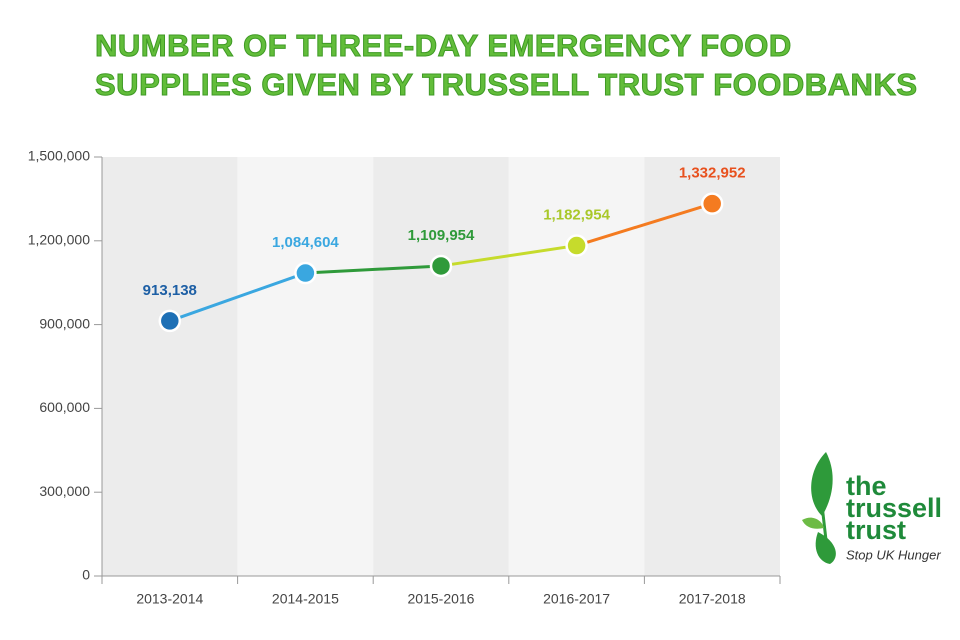  I want to click on logo-drop, so click(825, 548).